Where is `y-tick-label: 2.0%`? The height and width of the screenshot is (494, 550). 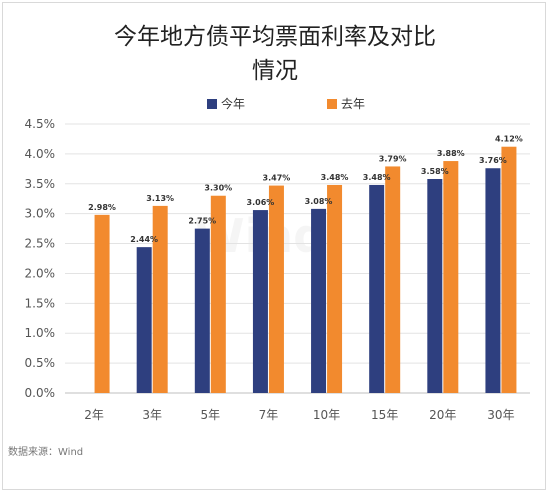
y-tick-label: 2.0% is located at coordinates (40, 273).